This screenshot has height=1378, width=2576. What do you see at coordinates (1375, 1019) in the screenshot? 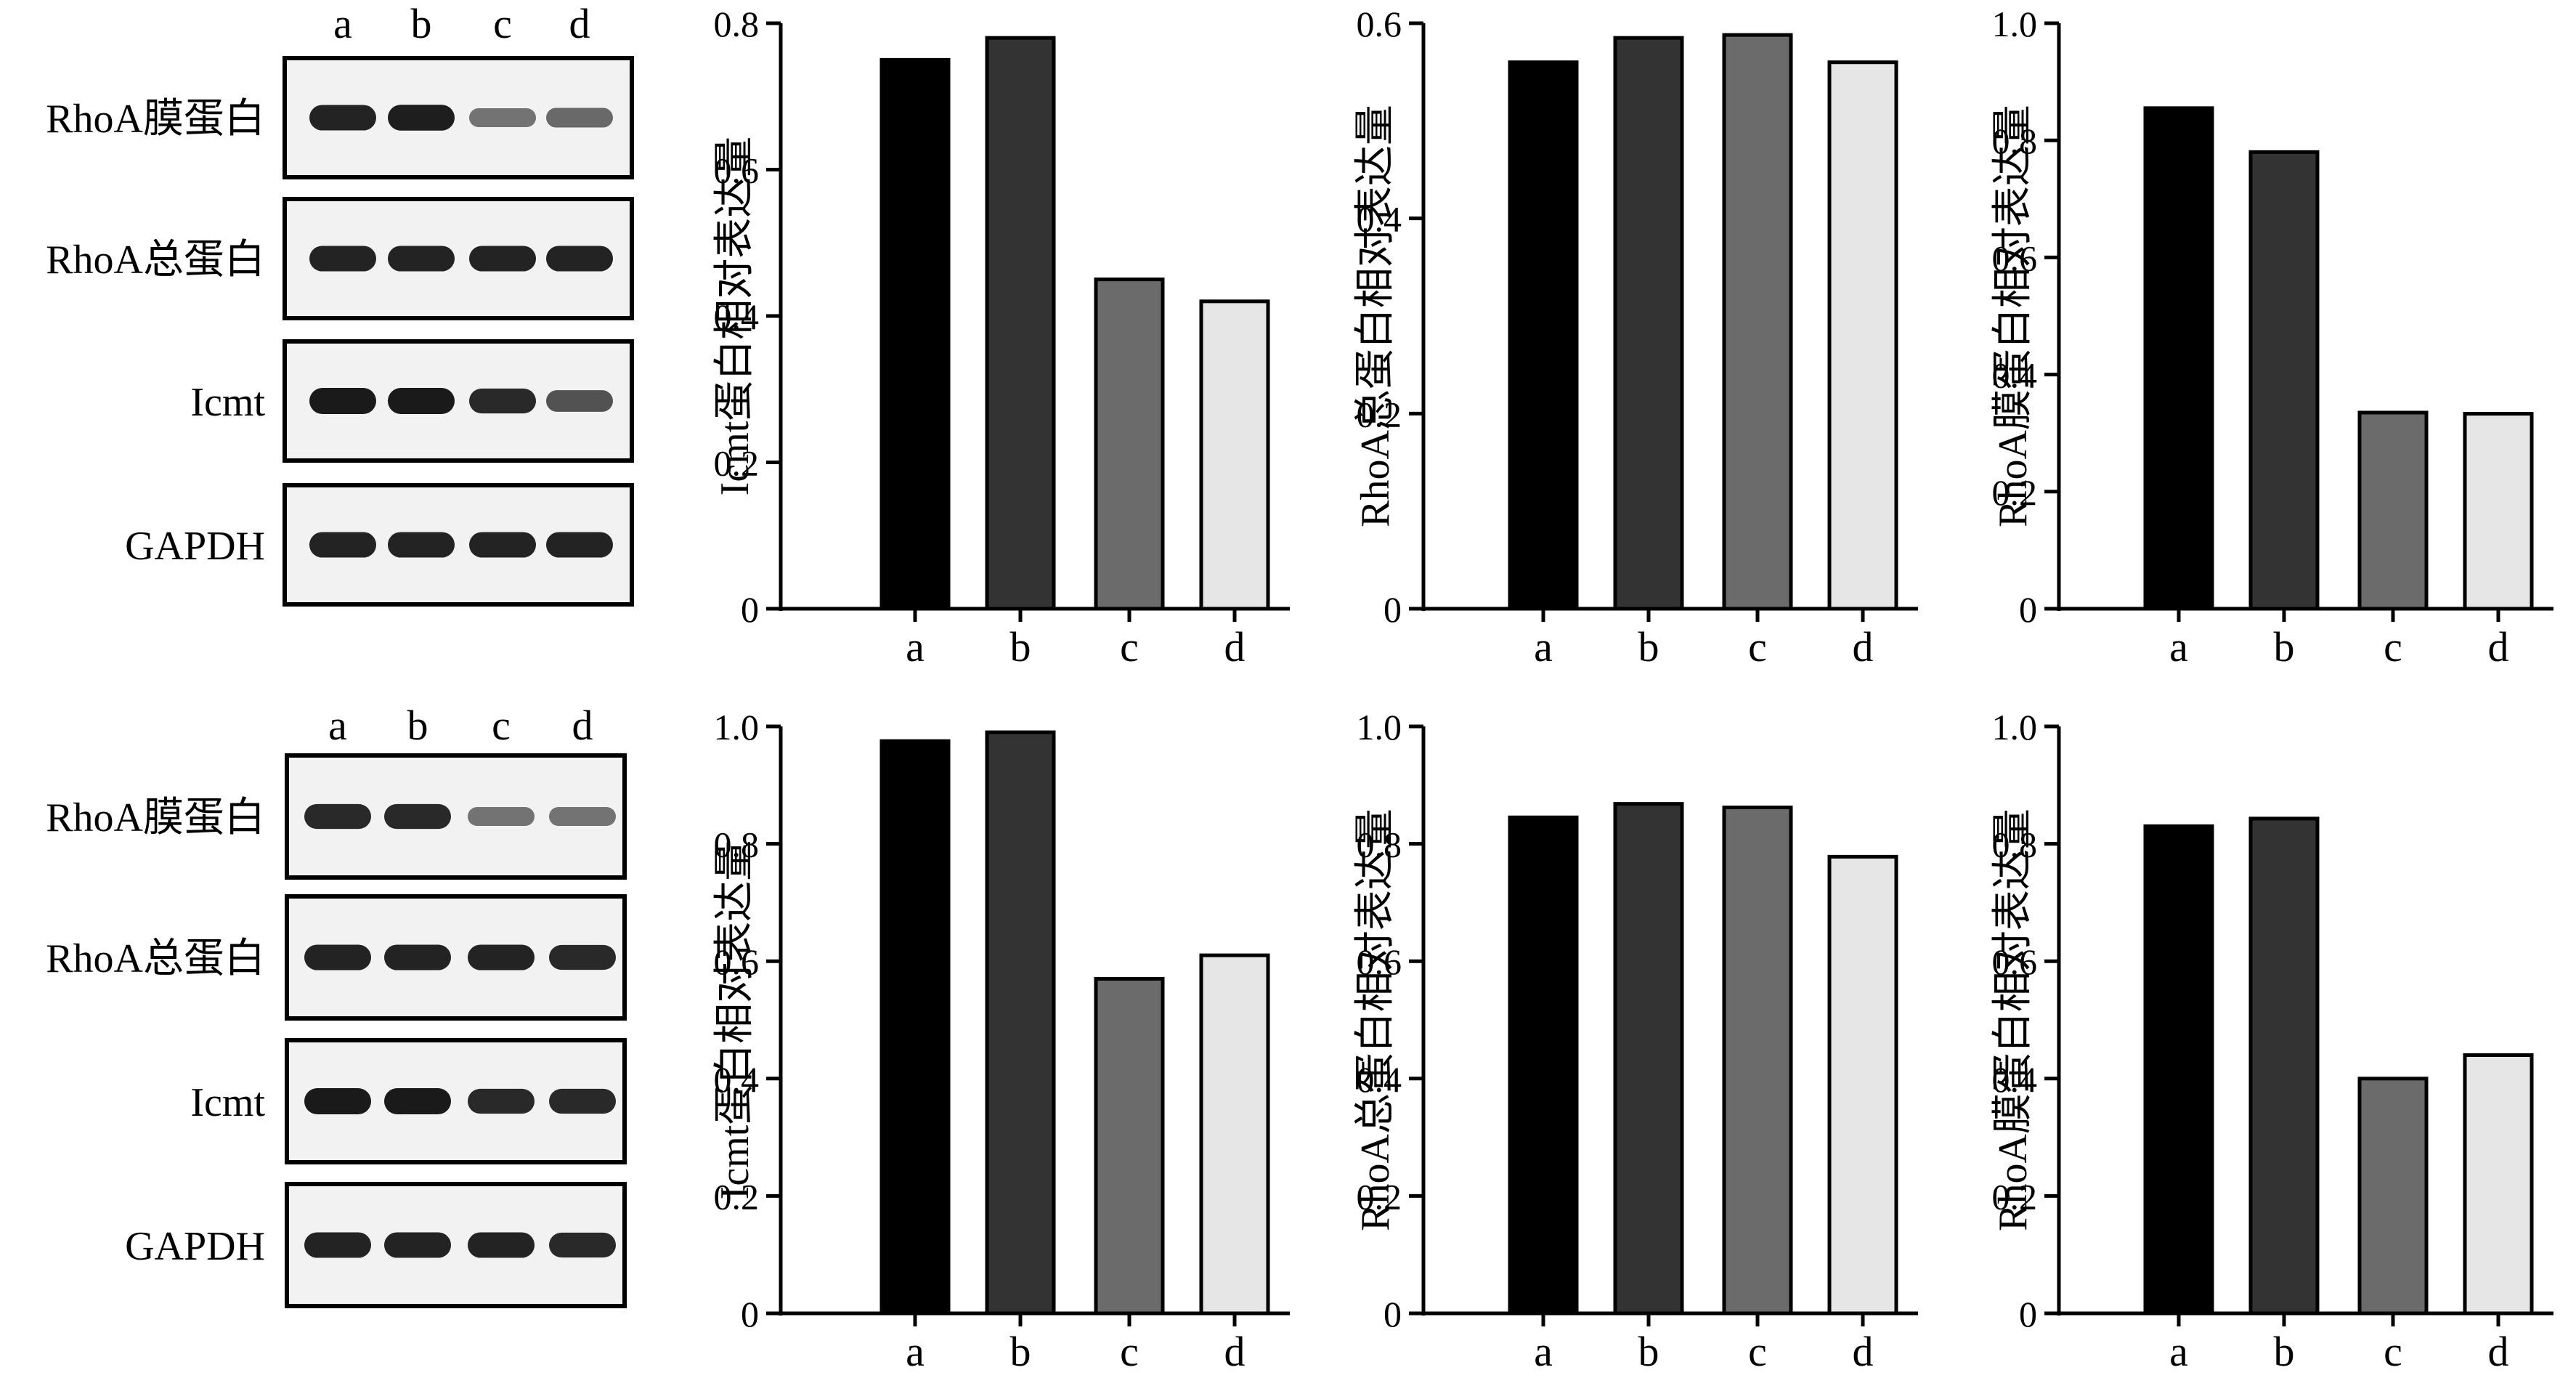
I see `y-axis-label: RhoA总蛋白相对表达量` at bounding box center [1375, 1019].